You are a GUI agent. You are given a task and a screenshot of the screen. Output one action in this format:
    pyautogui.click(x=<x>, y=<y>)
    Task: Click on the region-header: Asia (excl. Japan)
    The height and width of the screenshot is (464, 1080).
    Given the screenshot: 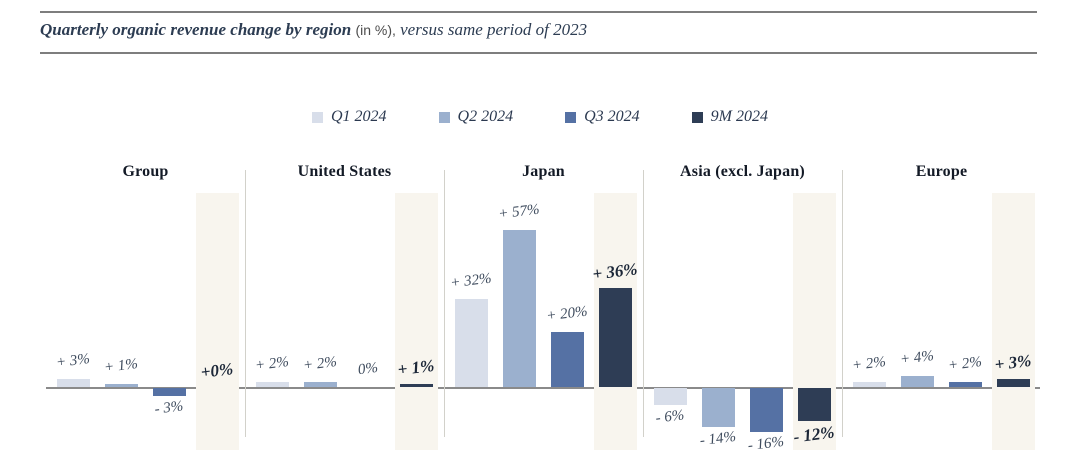 What is the action you would take?
    pyautogui.click(x=742, y=171)
    